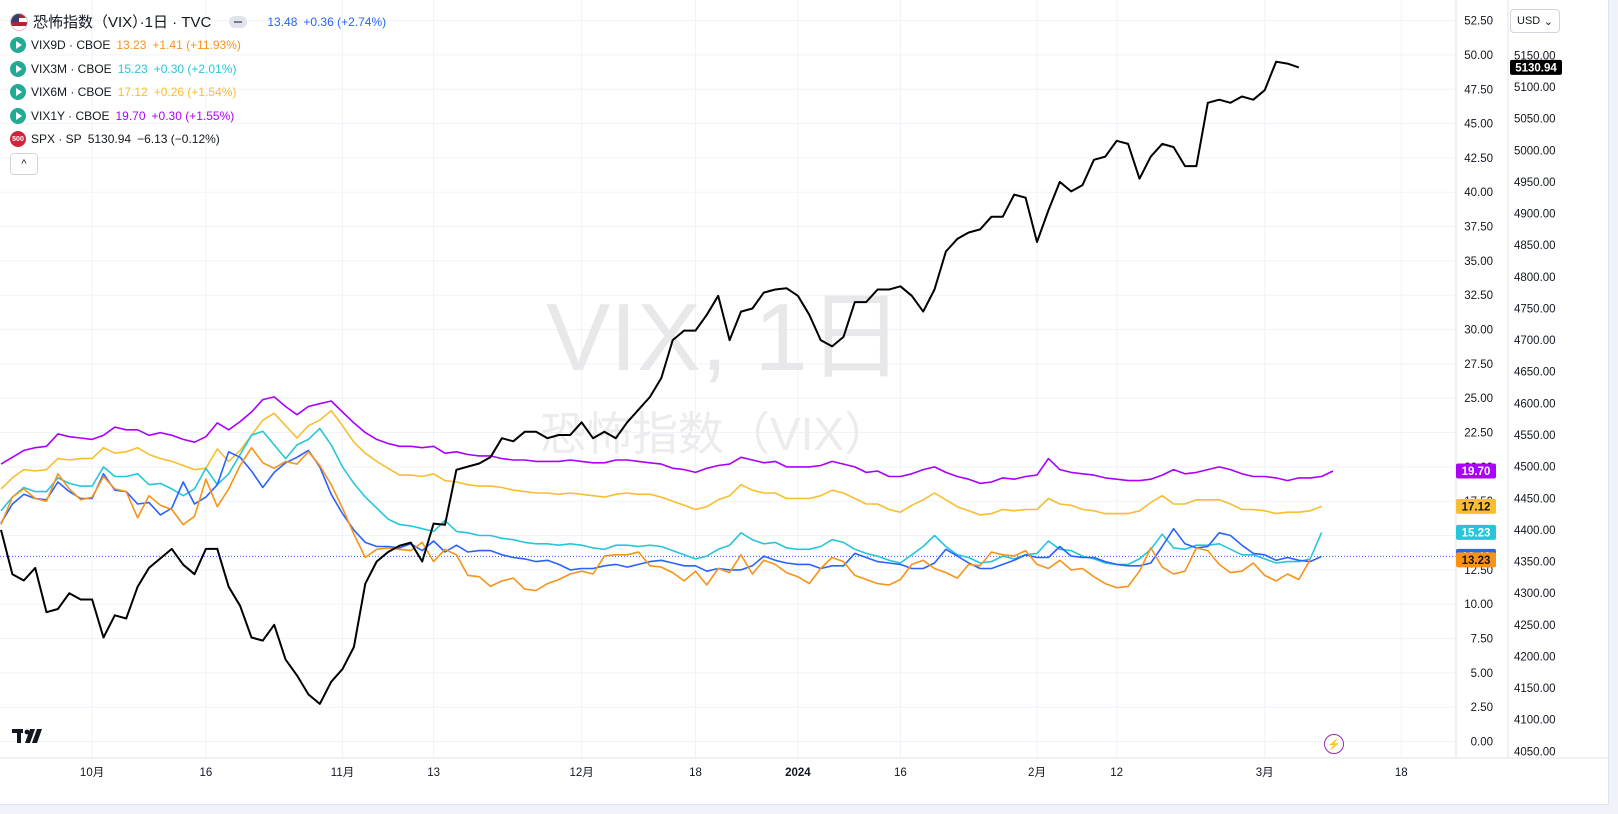 The image size is (1618, 814). What do you see at coordinates (71, 92) in the screenshot?
I see `legend-series-name: VIX6M · CBOE` at bounding box center [71, 92].